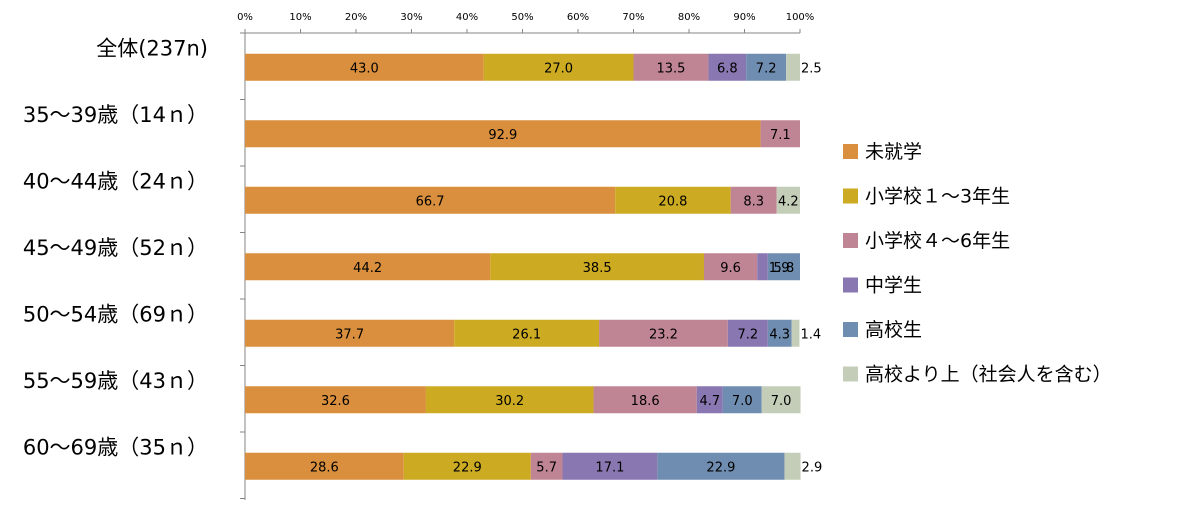 The height and width of the screenshot is (519, 1192). What do you see at coordinates (812, 467) in the screenshot?
I see `data-label: 2.9` at bounding box center [812, 467].